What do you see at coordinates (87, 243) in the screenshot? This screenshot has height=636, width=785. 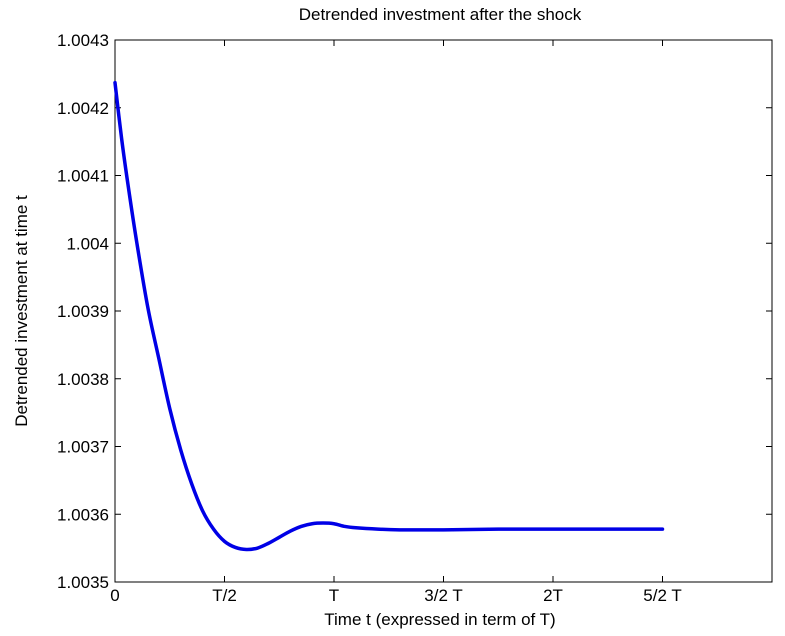 I see `y-tick-label: 1.004` at bounding box center [87, 243].